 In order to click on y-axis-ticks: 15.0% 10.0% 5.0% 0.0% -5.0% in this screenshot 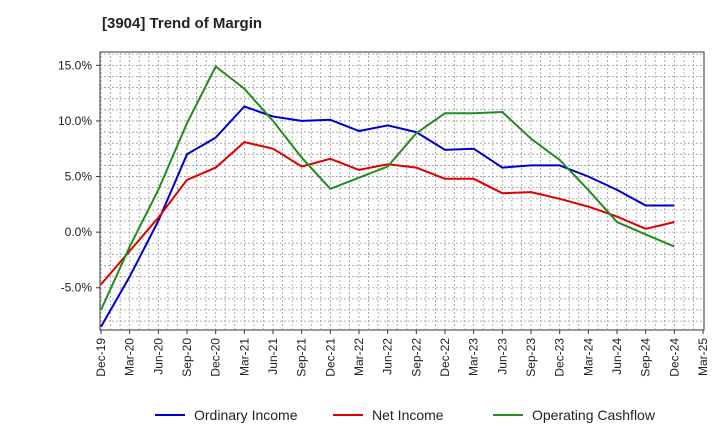, I will do `click(79, 176)`.